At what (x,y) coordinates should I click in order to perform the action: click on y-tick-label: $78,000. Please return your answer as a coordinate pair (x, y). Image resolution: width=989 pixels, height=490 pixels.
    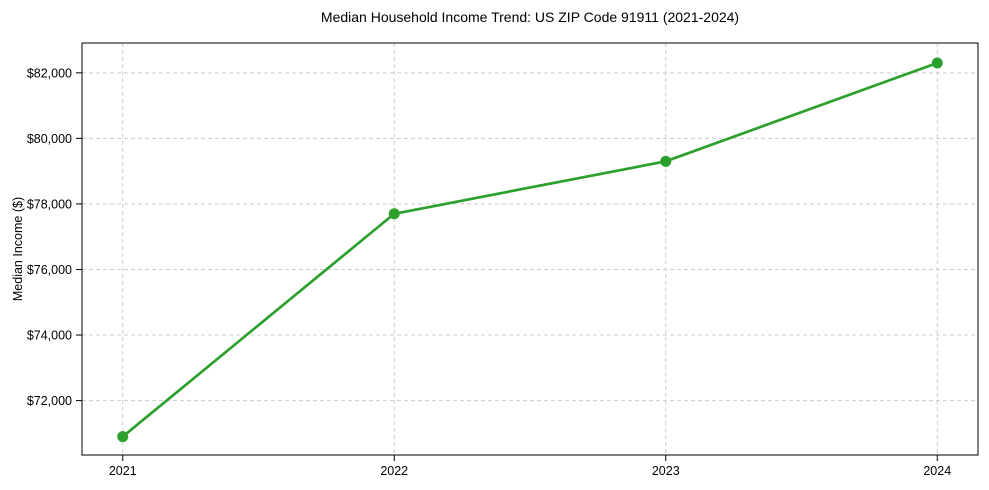
    Looking at the image, I should click on (49, 204).